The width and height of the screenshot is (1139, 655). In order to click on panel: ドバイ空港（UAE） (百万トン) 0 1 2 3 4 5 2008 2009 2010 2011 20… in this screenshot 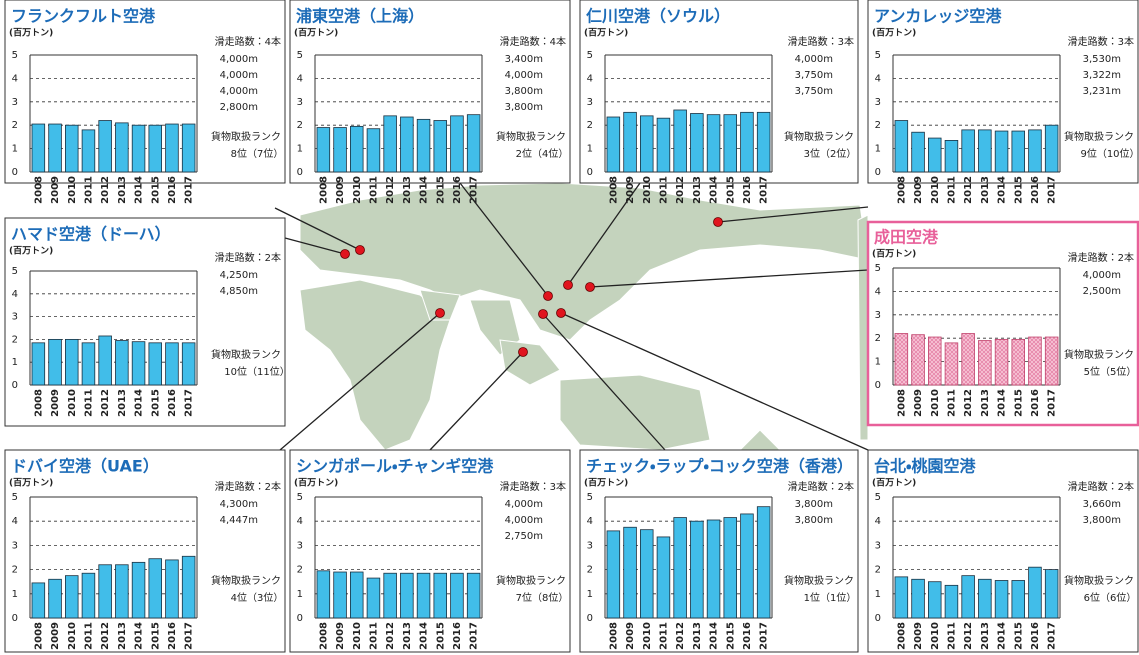, I will do `click(145, 551)`.